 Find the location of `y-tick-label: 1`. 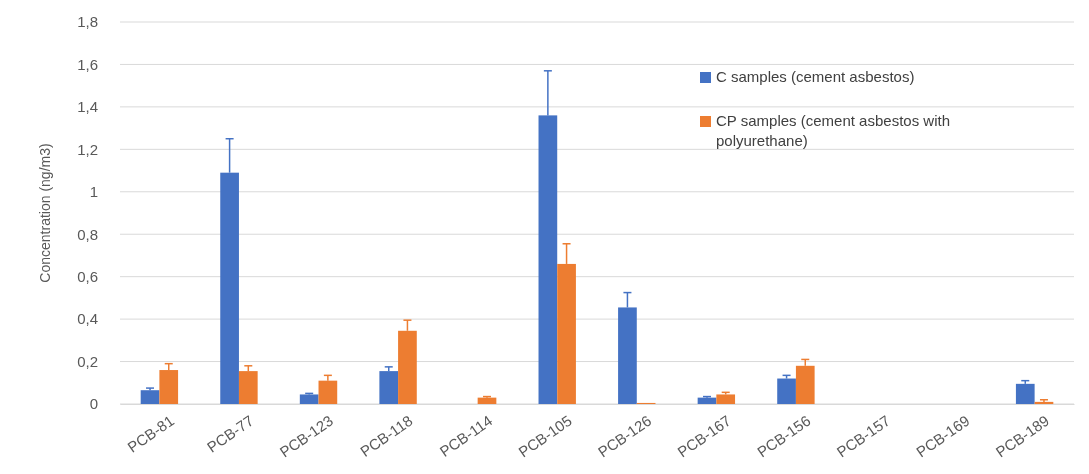

y-tick-label: 1 is located at coordinates (93, 192).